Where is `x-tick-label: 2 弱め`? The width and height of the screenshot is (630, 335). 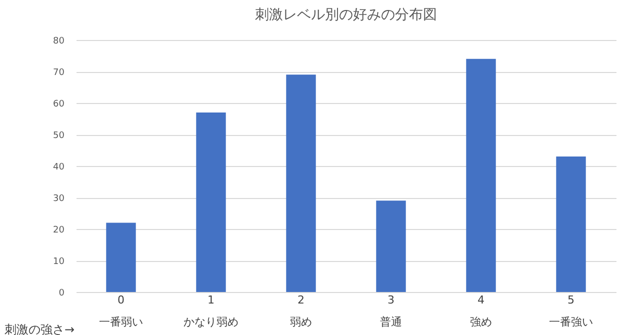 x-tick-label: 2 弱め is located at coordinates (301, 311).